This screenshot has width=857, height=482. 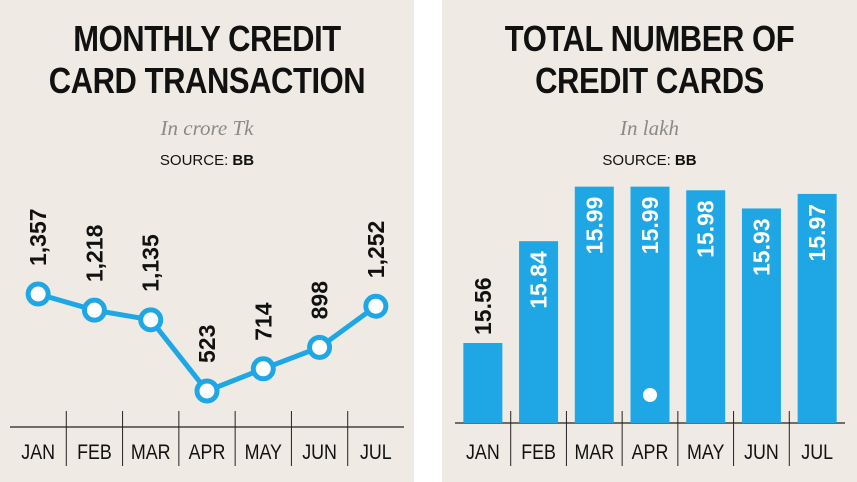 What do you see at coordinates (38, 237) in the screenshot?
I see `data-label: 1,357` at bounding box center [38, 237].